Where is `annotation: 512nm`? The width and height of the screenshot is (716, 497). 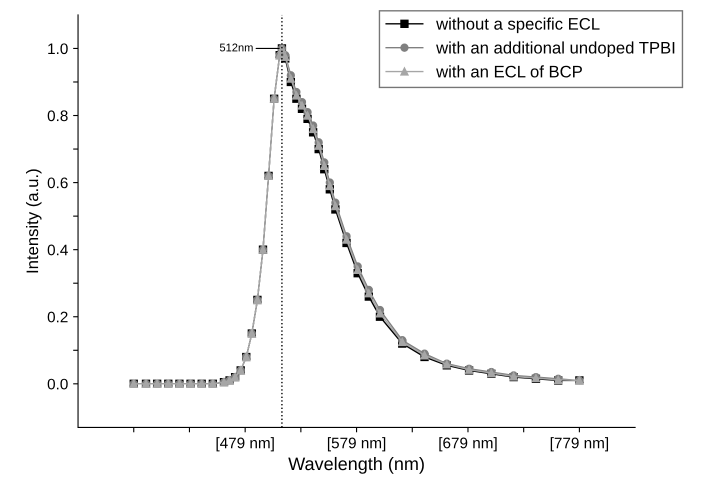
annotation: 512nm is located at coordinates (236, 48).